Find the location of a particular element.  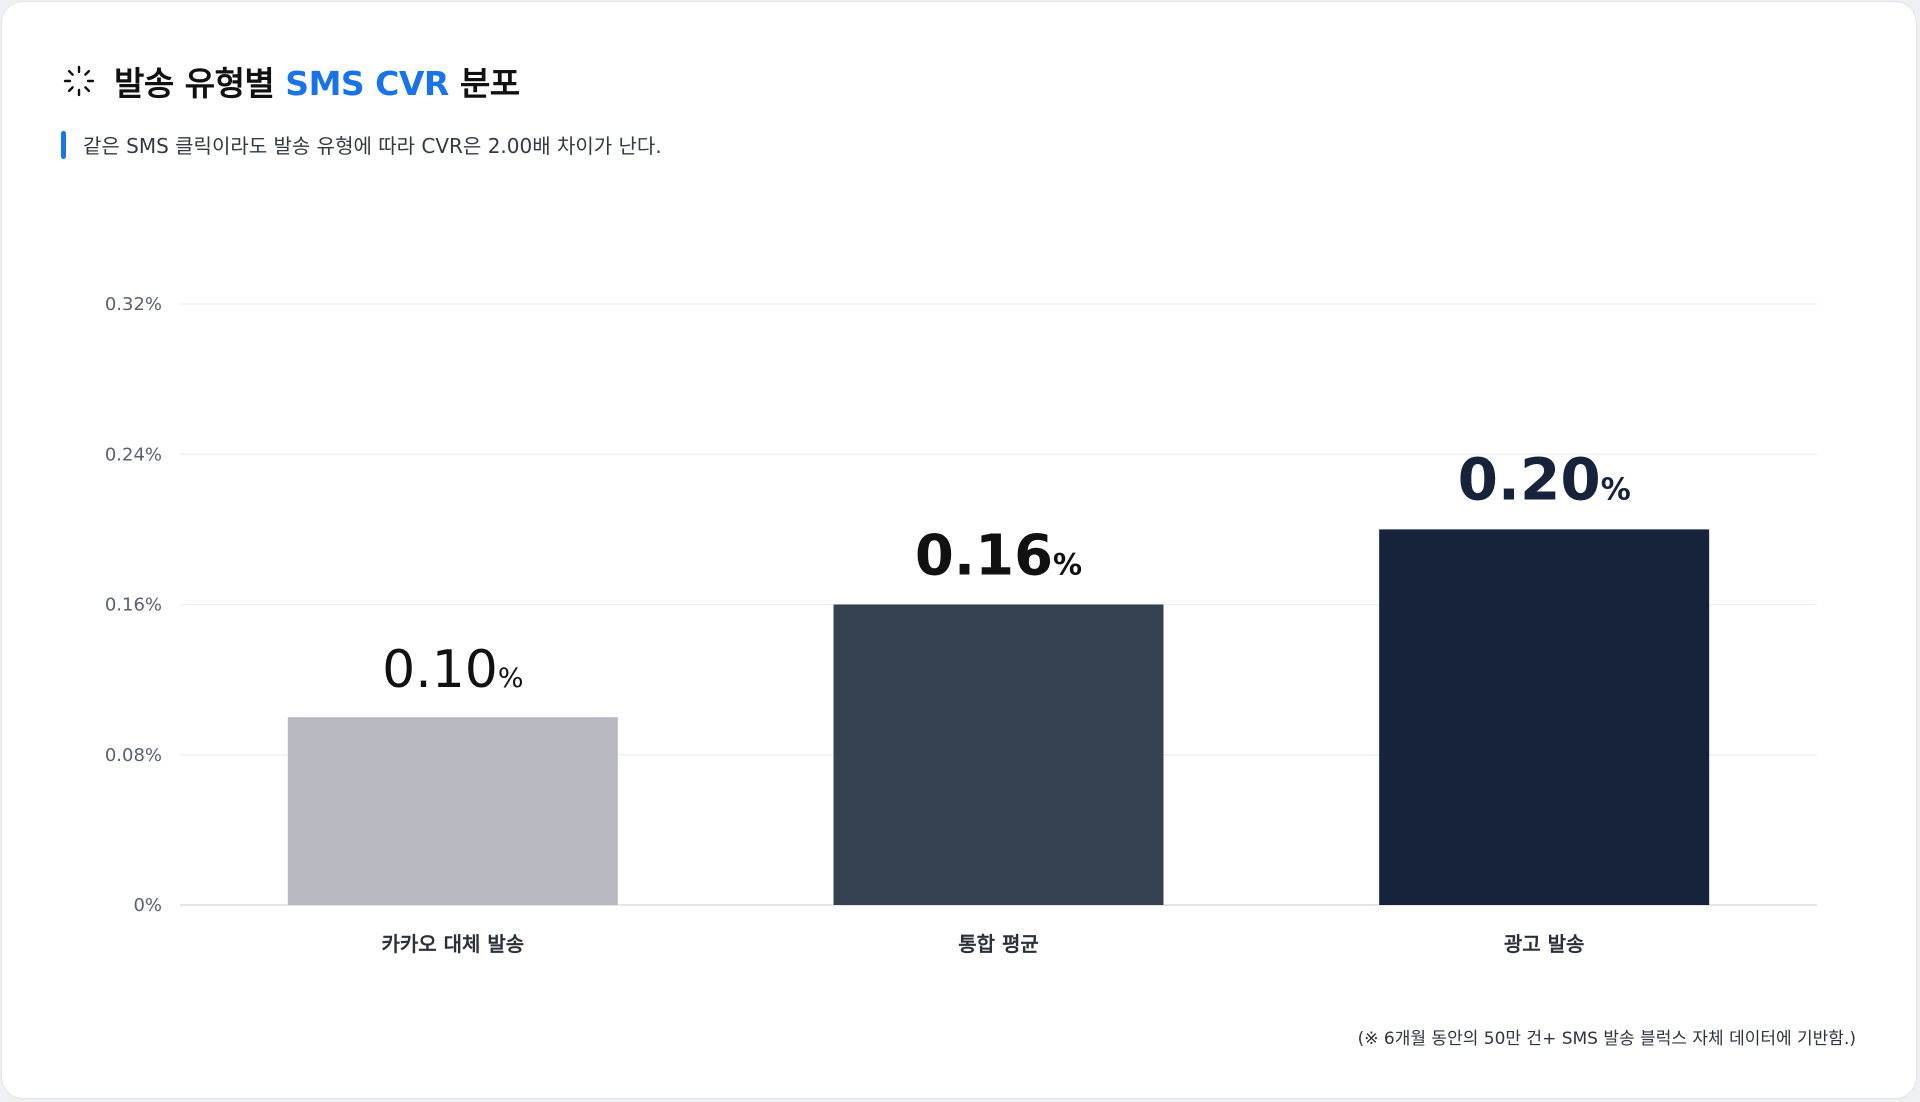

x-tick-label: 통합 평균 is located at coordinates (998, 944).